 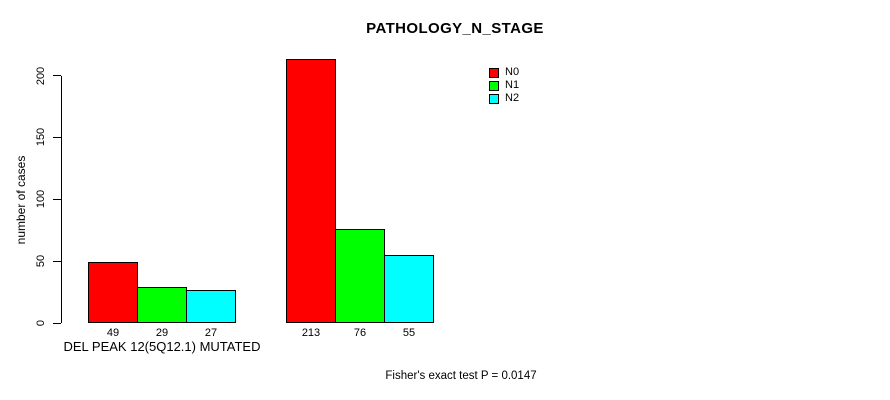 I want to click on bar-n1-group1, so click(x=162, y=305).